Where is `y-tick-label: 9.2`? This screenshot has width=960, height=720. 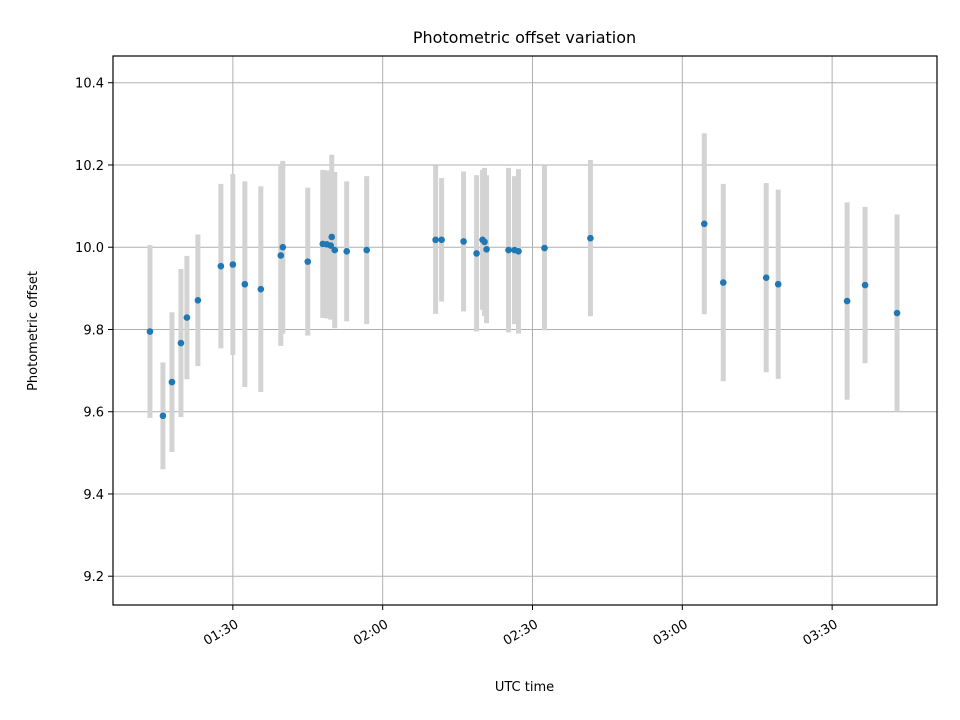
y-tick-label: 9.2 is located at coordinates (93, 577).